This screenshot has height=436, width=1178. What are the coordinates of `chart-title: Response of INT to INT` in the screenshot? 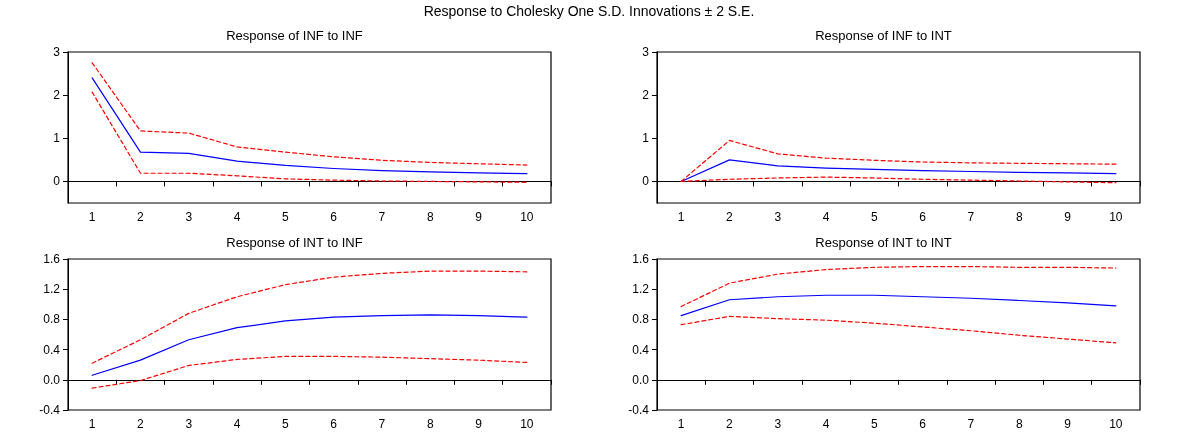 It's located at (883, 242).